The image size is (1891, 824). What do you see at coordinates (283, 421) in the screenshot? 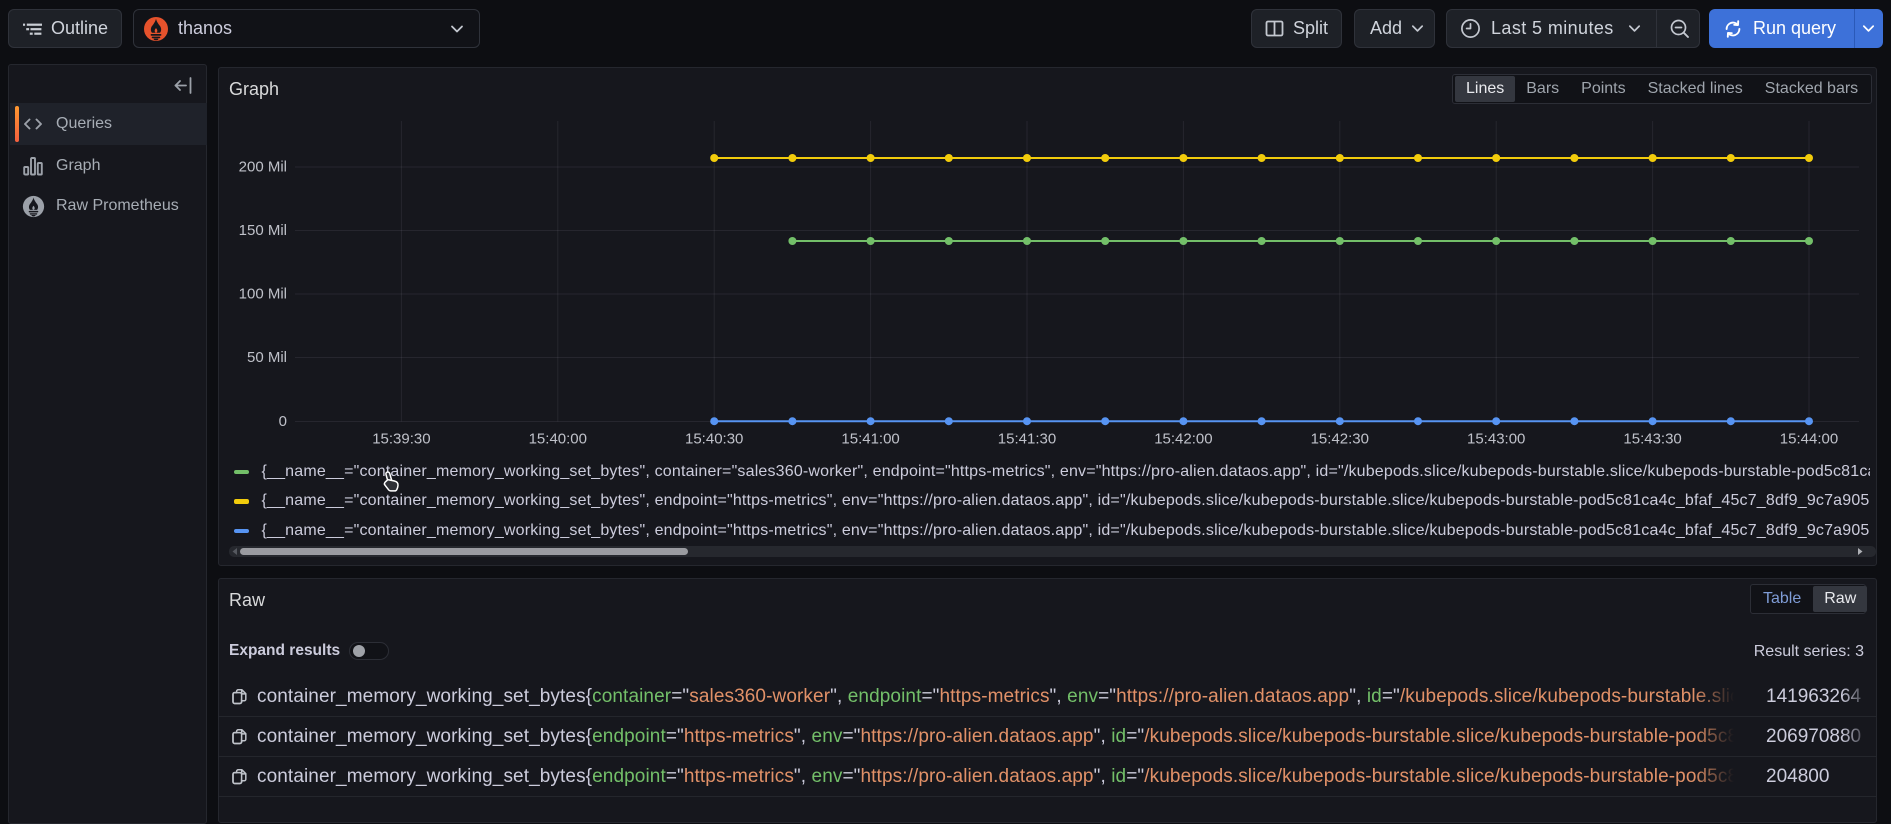
I see `svg-text: 0` at bounding box center [283, 421].